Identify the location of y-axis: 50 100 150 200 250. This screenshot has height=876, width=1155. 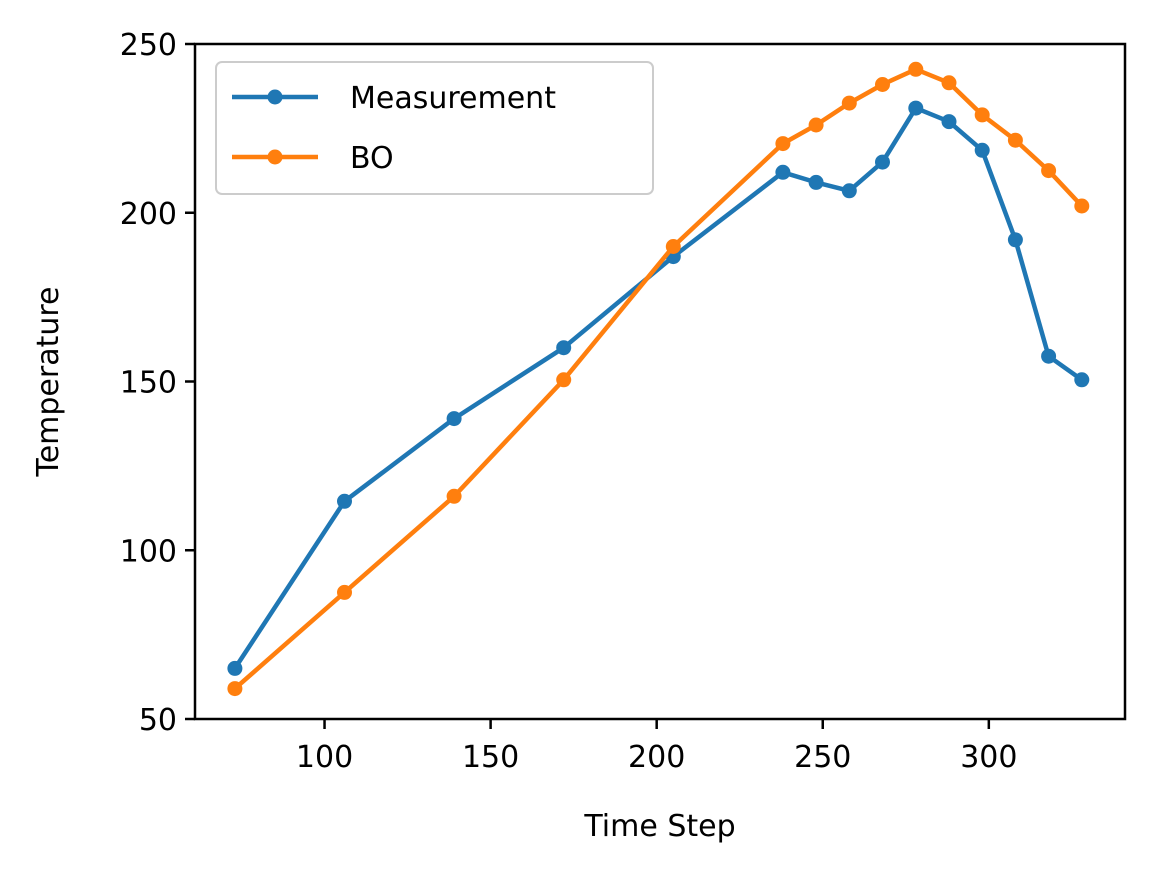
(157, 383).